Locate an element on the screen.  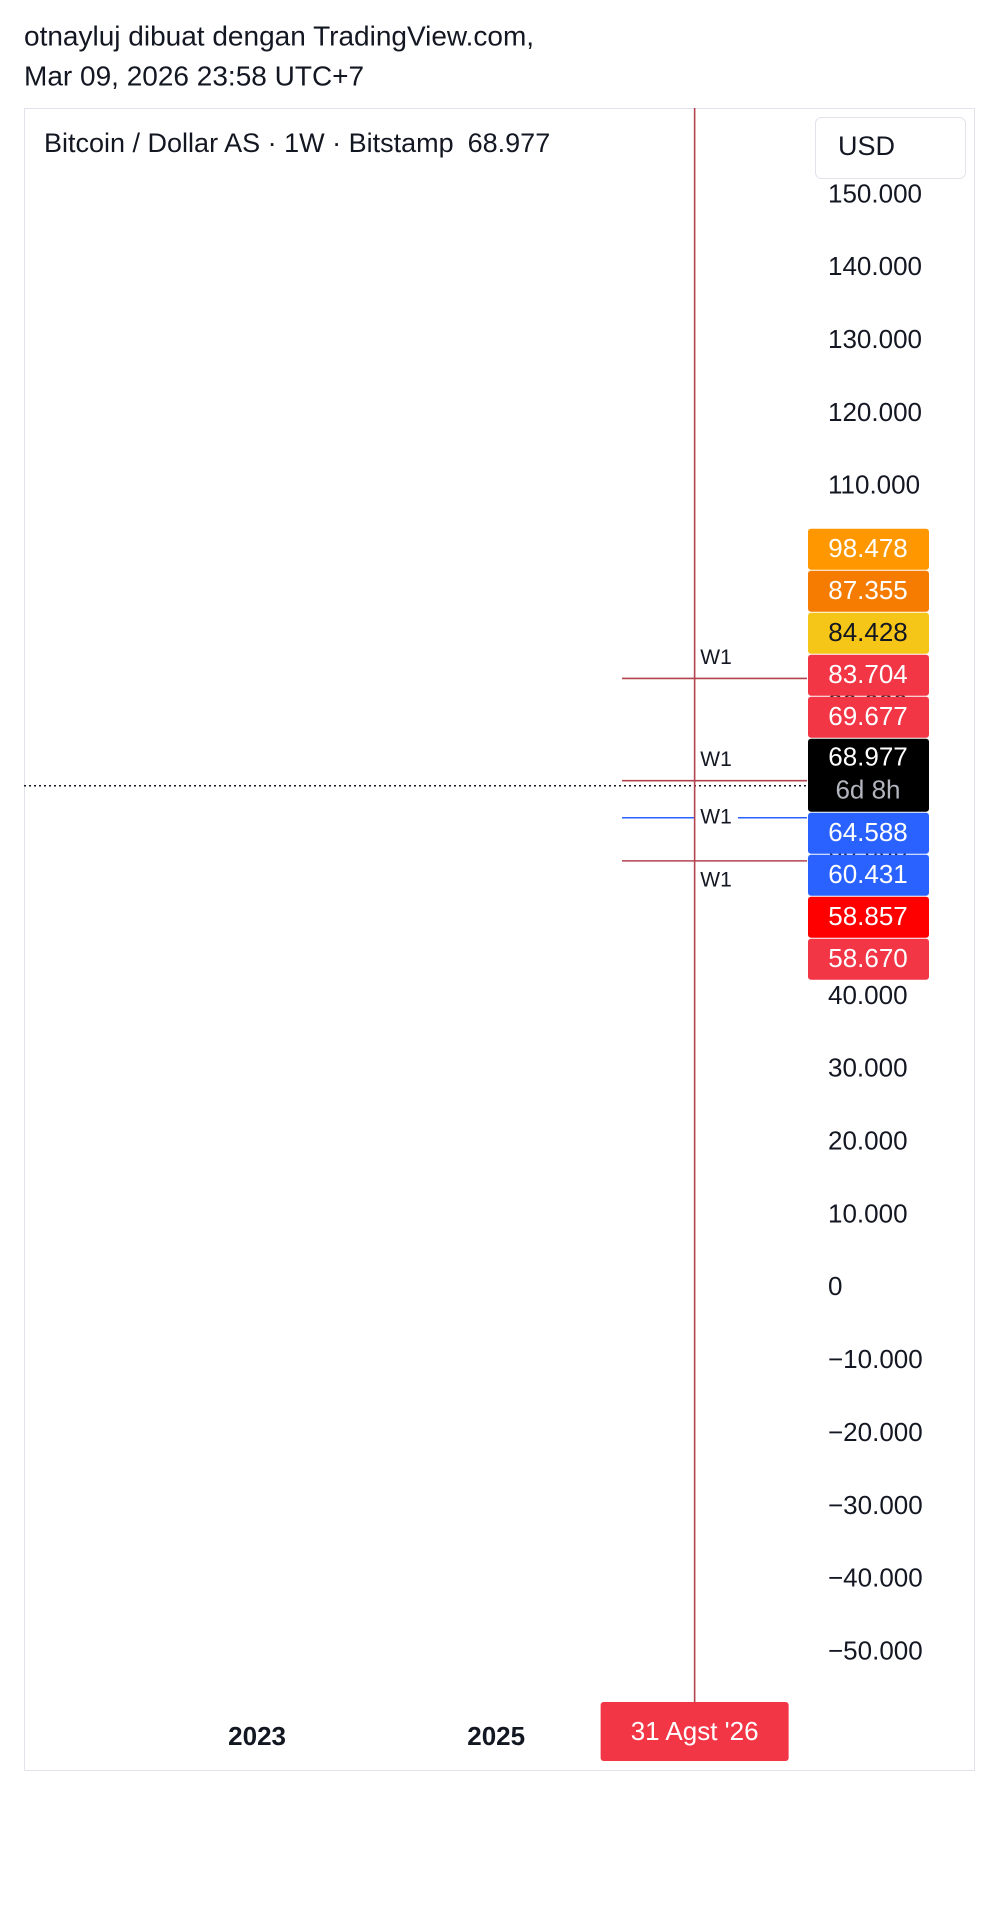
legend-price: 68.977 is located at coordinates (509, 143).